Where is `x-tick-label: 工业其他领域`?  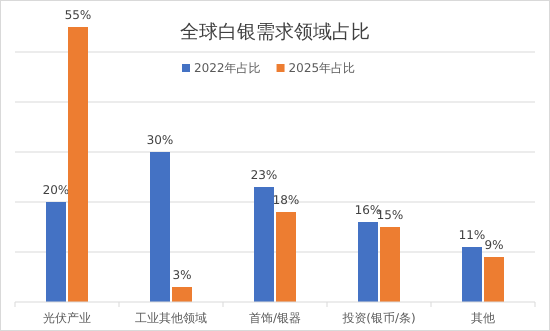
x-tick-label: 工业其他领域 is located at coordinates (171, 318).